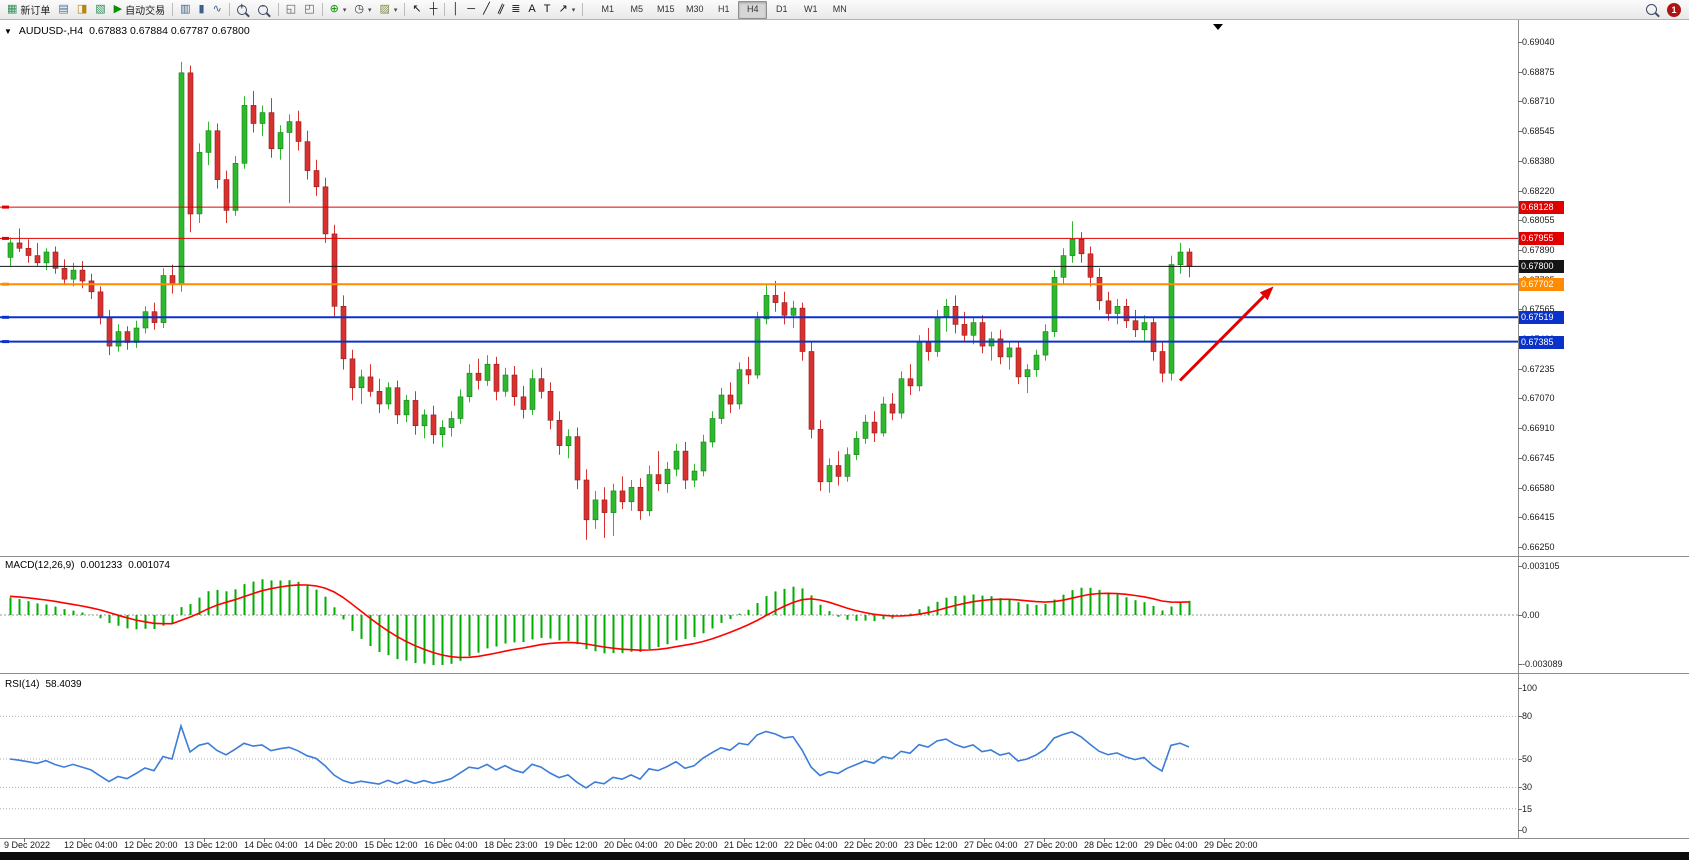 The width and height of the screenshot is (1689, 860). I want to click on macd-scale-label: 0.003105, so click(1541, 566).